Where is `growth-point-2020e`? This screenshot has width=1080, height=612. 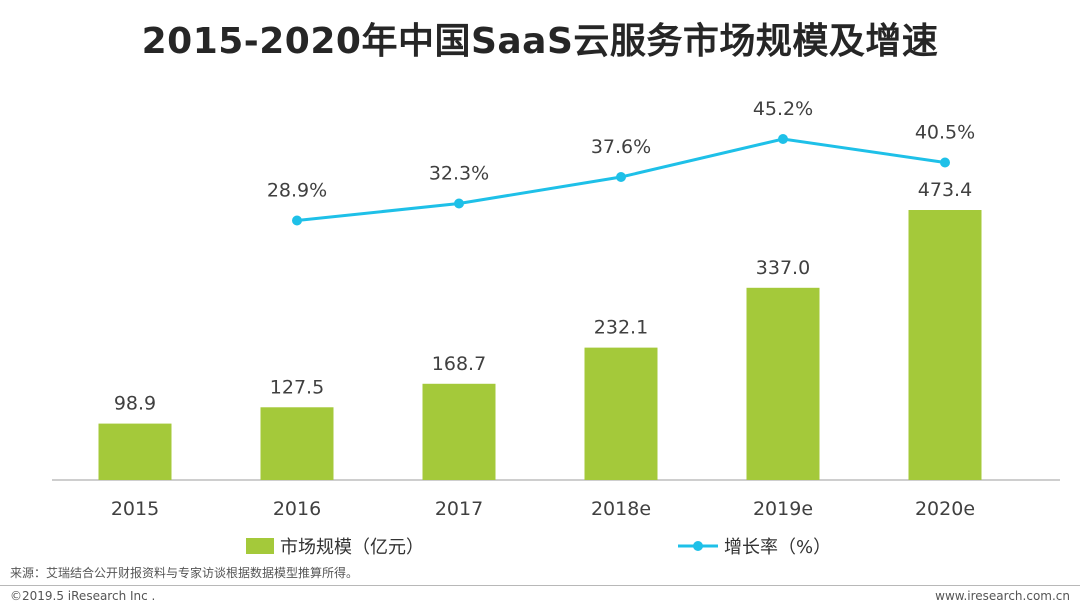 growth-point-2020e is located at coordinates (945, 162).